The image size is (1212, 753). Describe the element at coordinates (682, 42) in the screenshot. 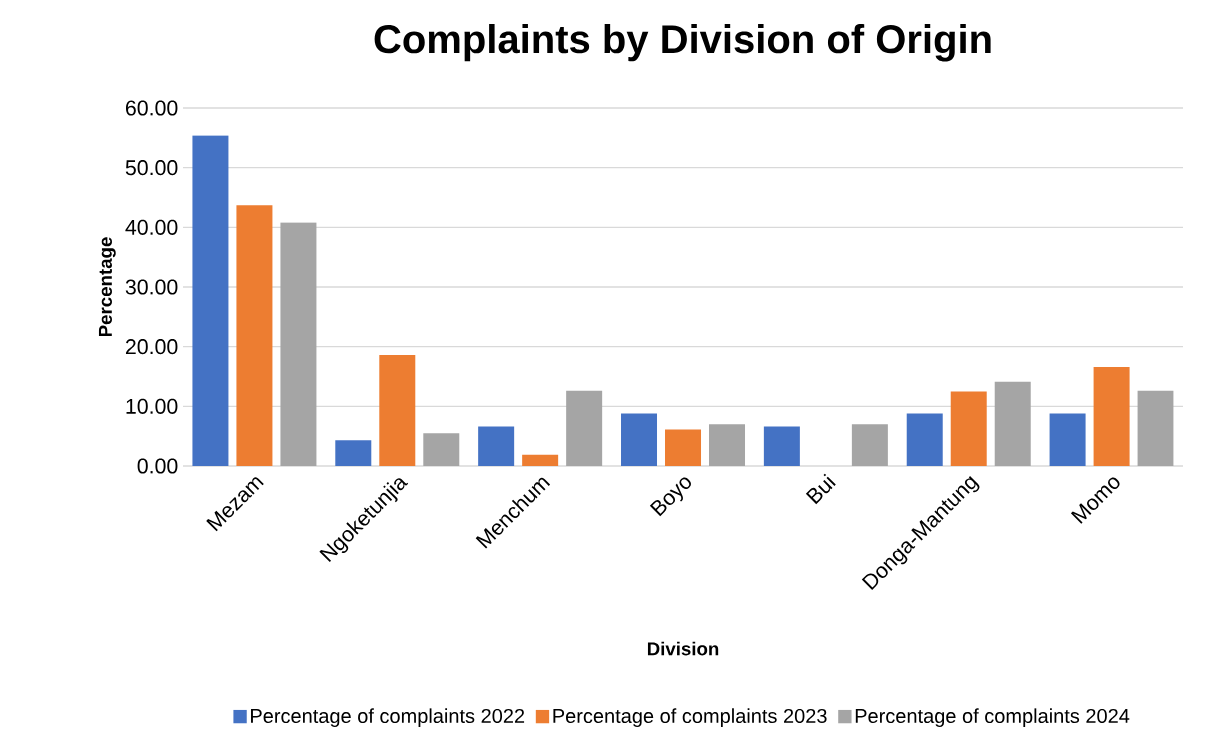

I see `chart-title: Complaints by Division of Origin` at that location.